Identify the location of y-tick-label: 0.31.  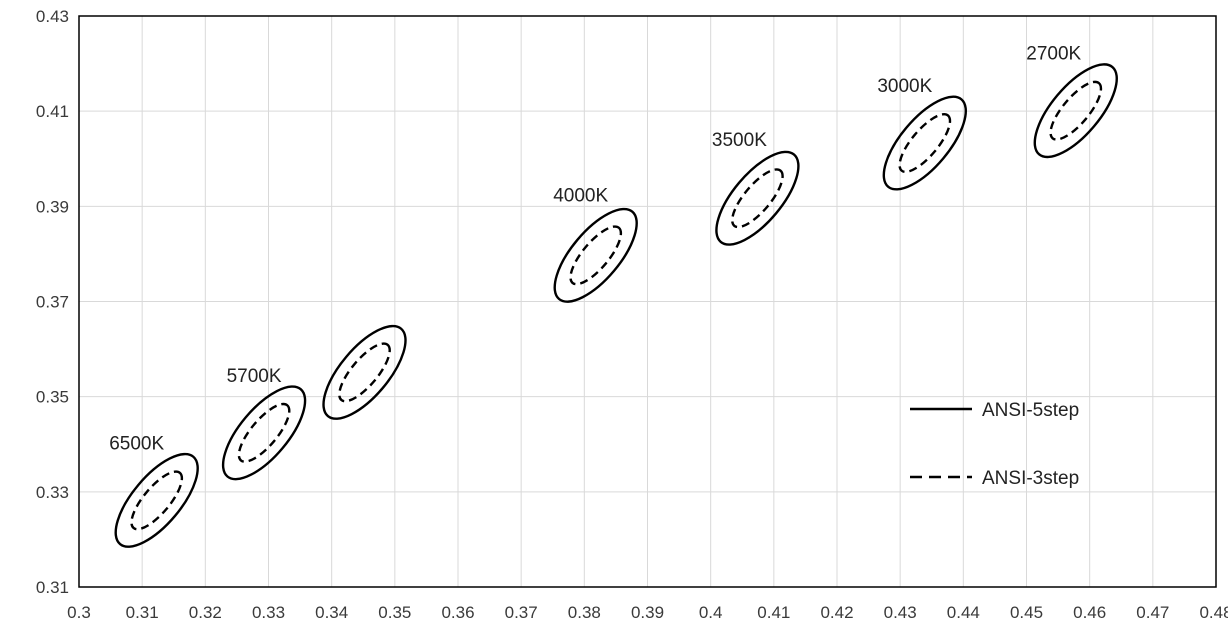
(52, 587).